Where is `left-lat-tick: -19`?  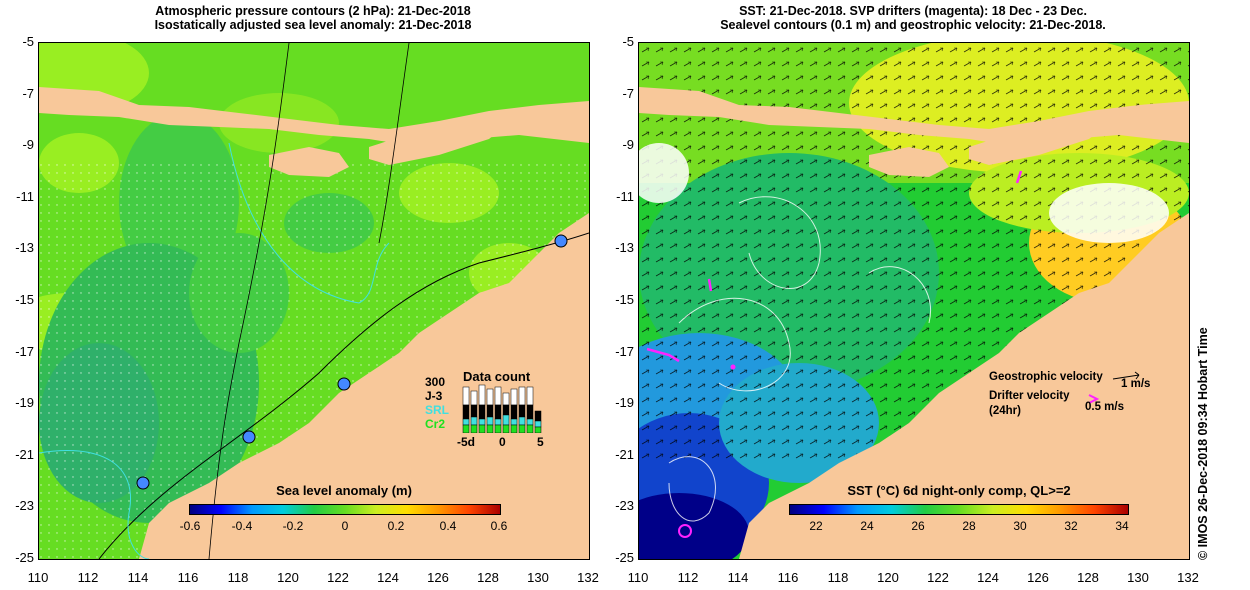
left-lat-tick: -19 is located at coordinates (24, 403).